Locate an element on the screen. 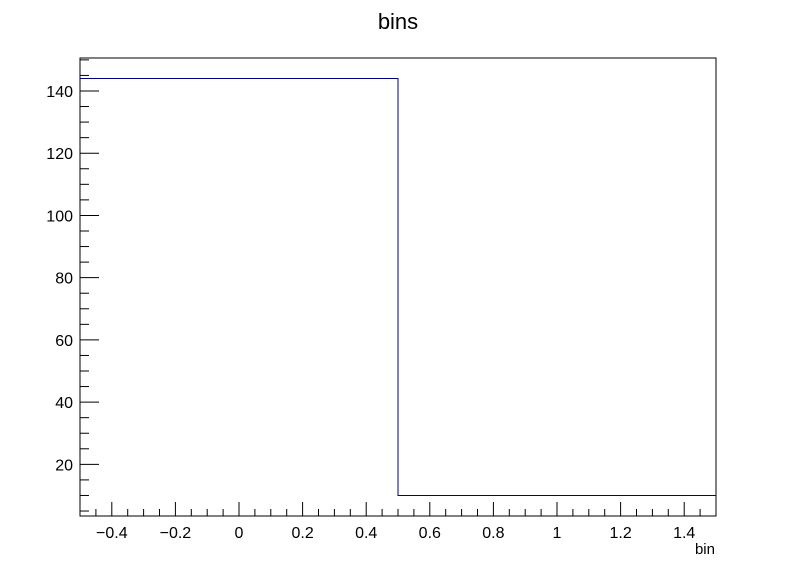 The width and height of the screenshot is (796, 572). x-tick-label: 1 is located at coordinates (557, 533).